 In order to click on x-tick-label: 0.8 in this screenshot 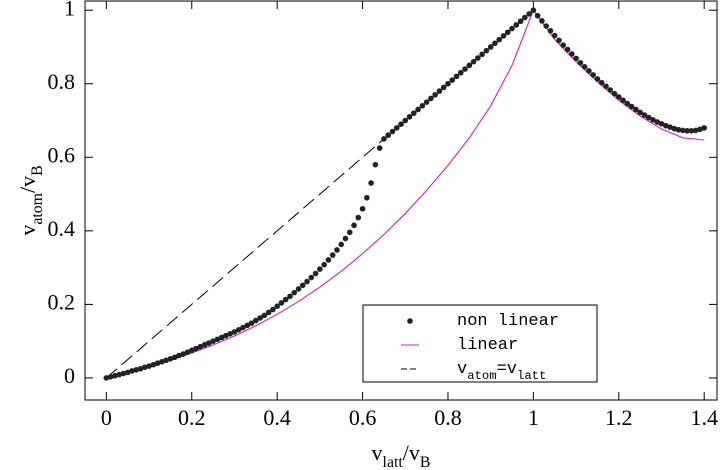, I will do `click(448, 417)`.